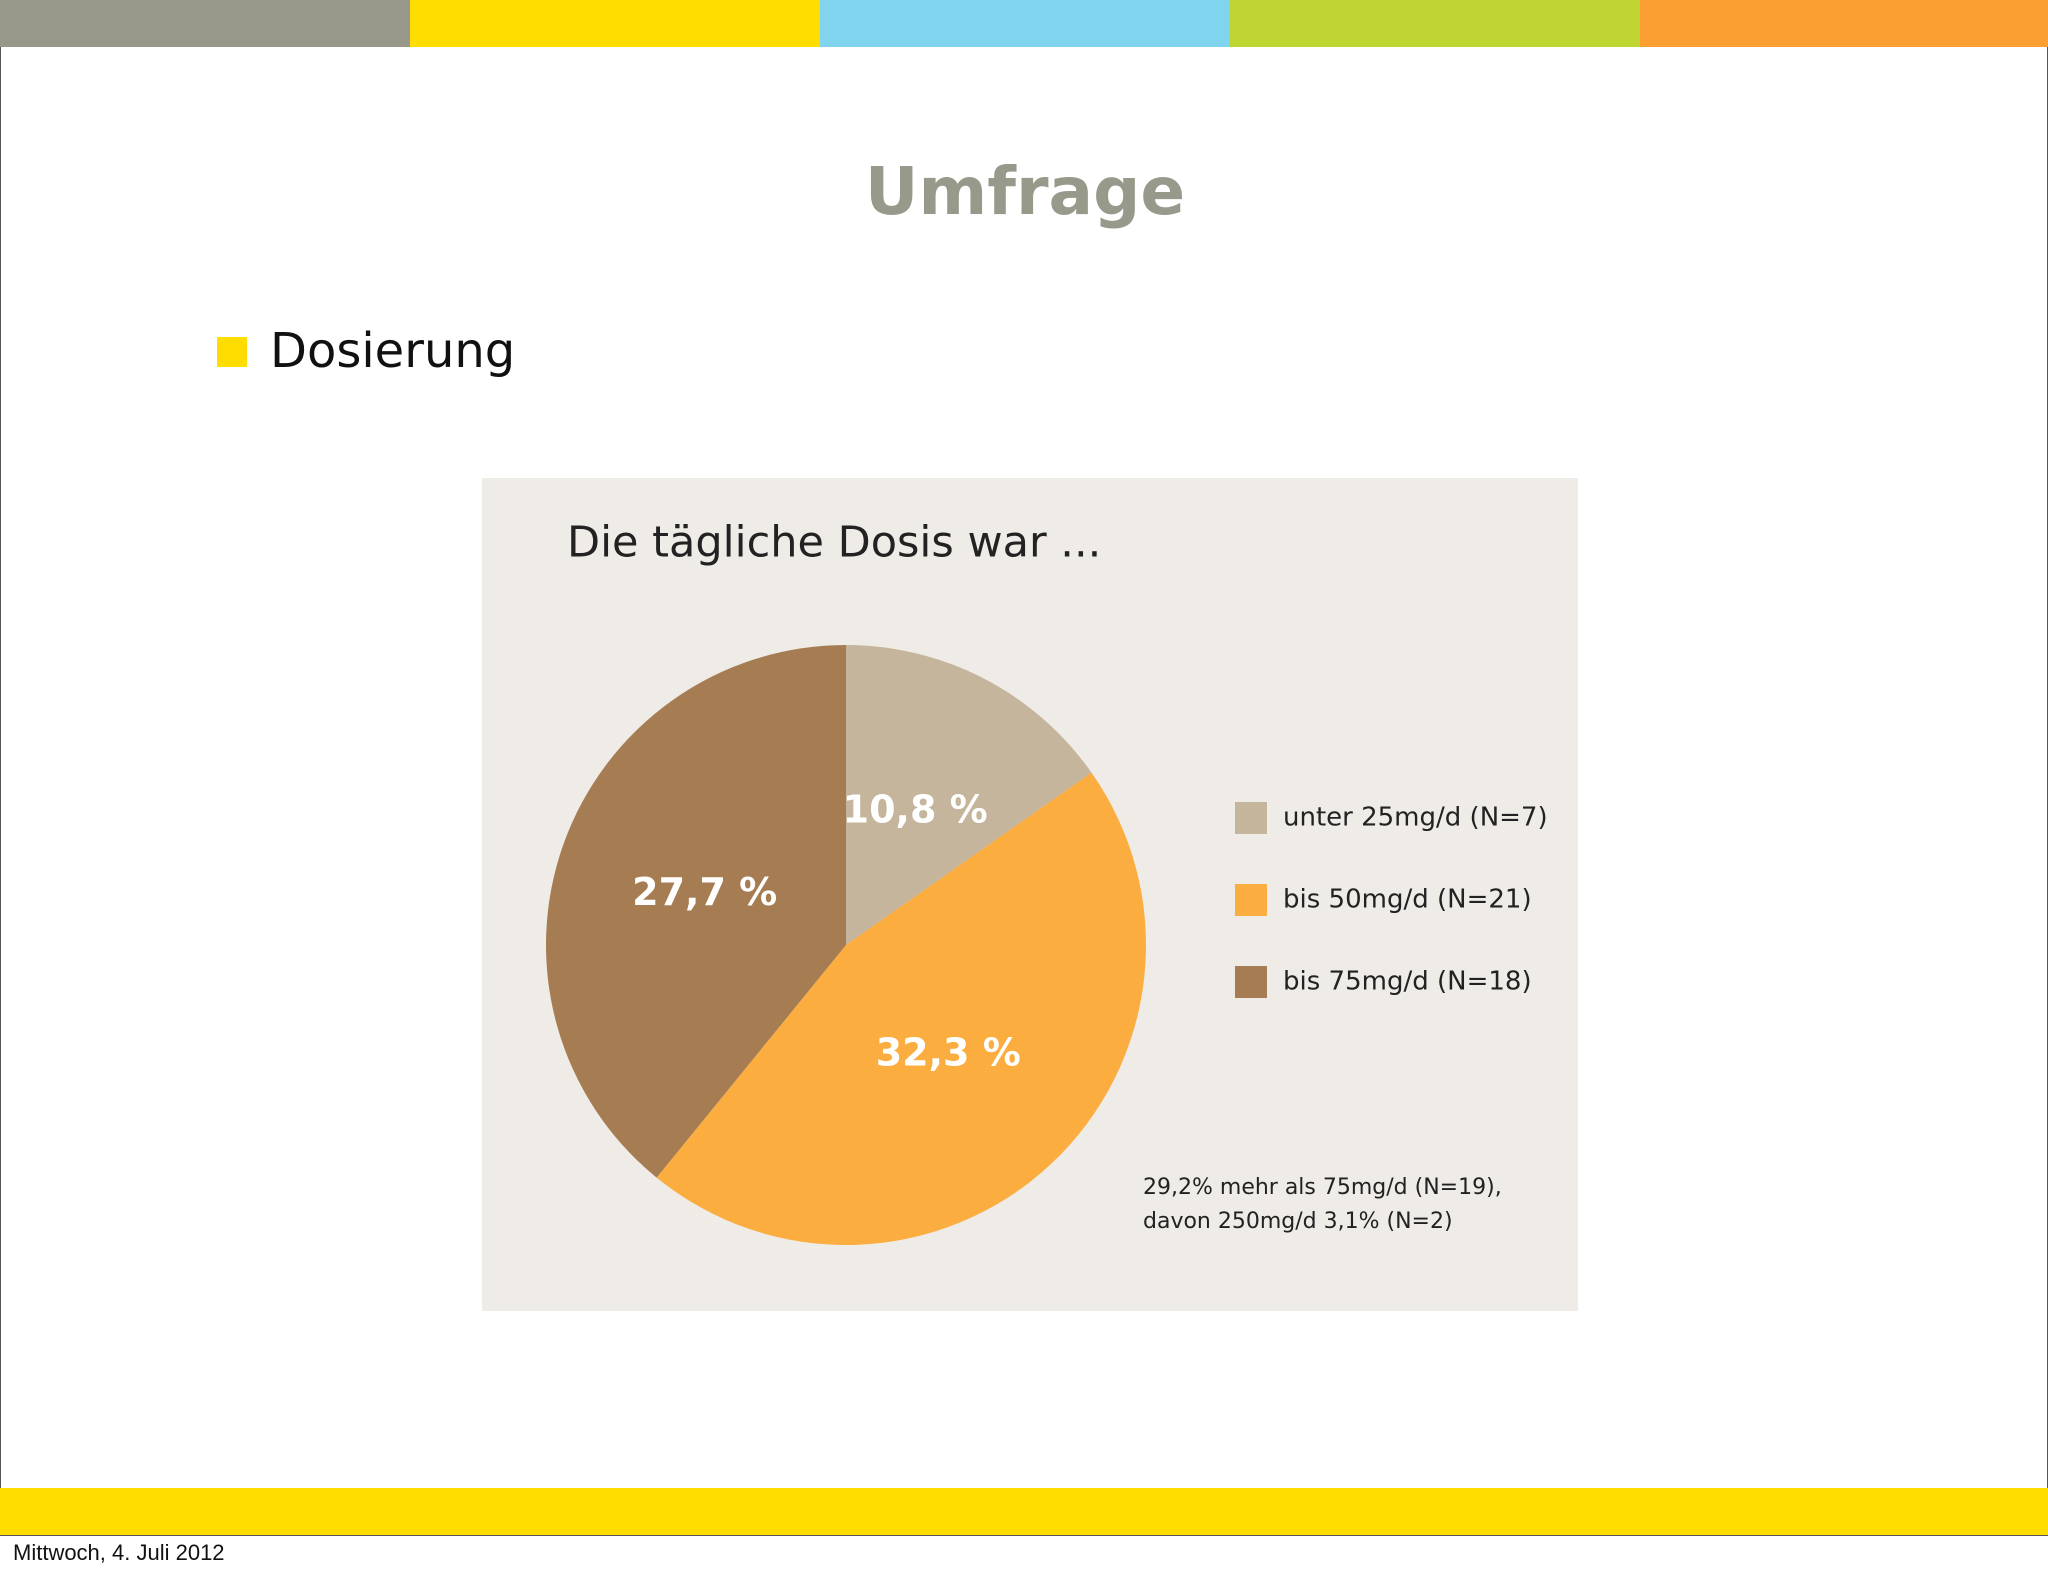 The width and height of the screenshot is (2048, 1576). What do you see at coordinates (1025, 191) in the screenshot?
I see `slide-title: Umfrage` at bounding box center [1025, 191].